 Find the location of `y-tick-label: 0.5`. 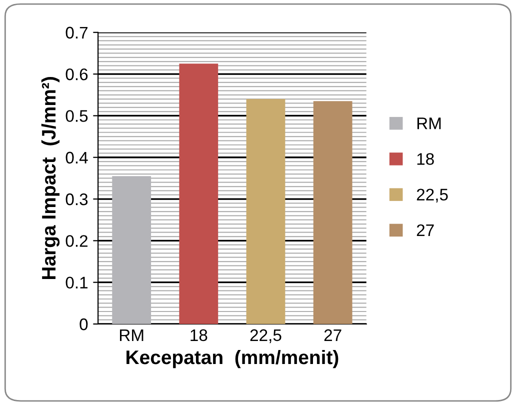

y-tick-label: 0.5 is located at coordinates (77, 116).